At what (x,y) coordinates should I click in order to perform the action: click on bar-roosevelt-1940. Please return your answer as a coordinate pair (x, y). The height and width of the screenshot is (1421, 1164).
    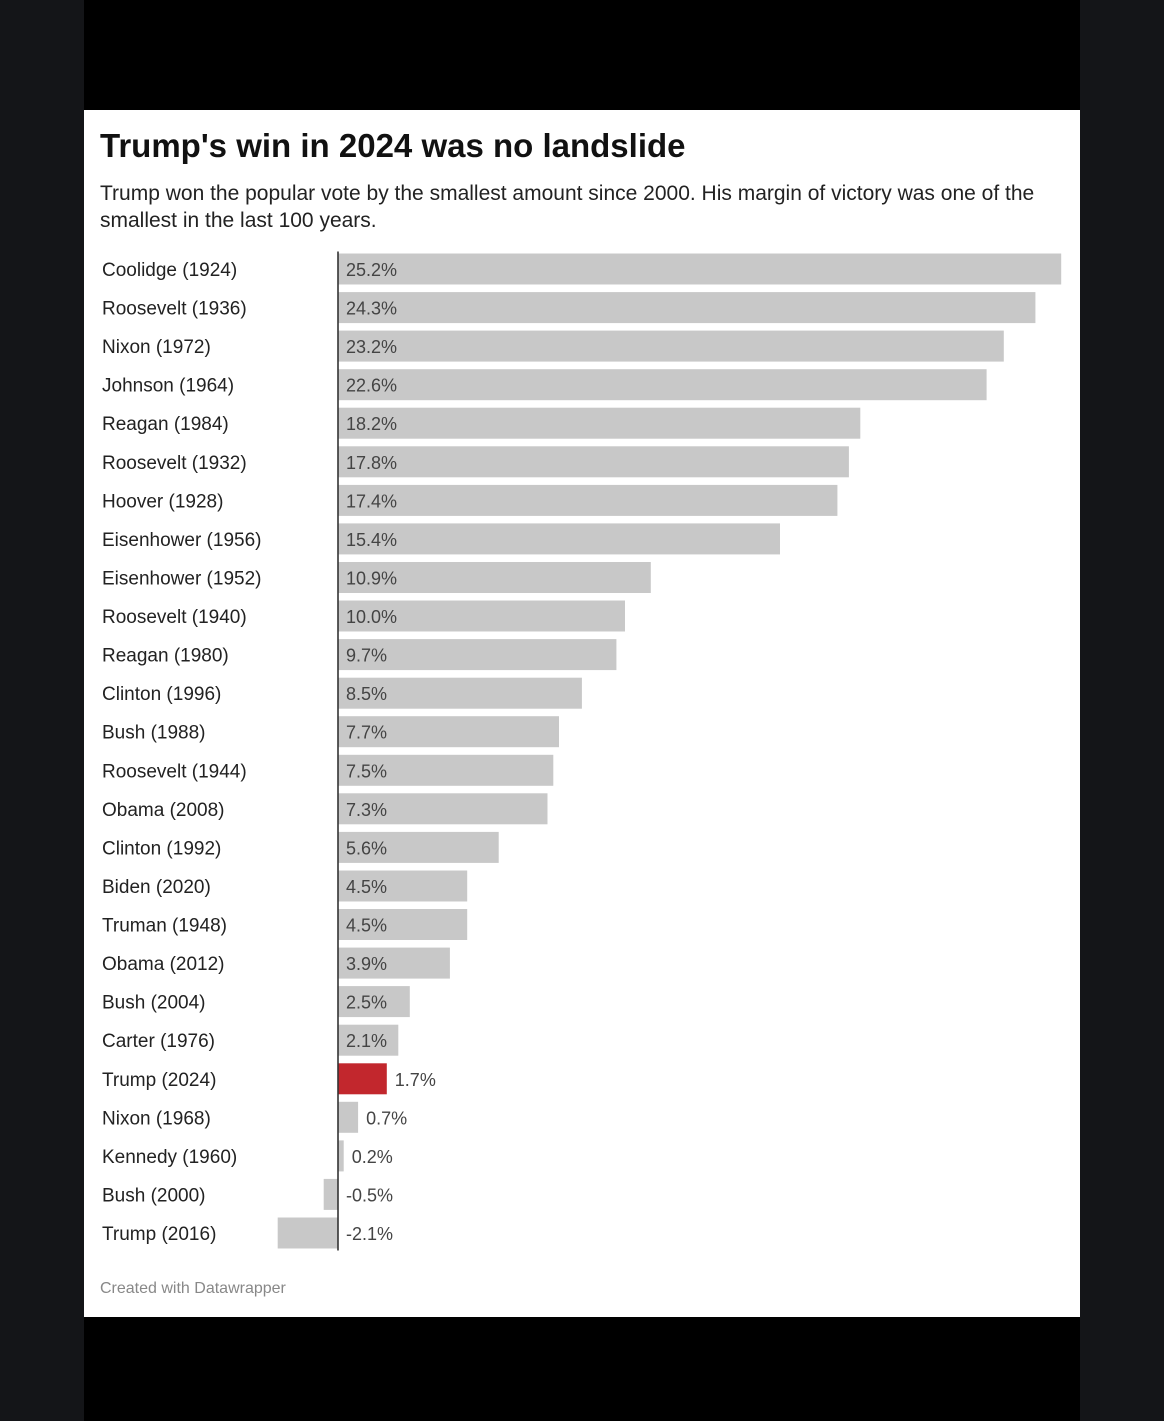
    Looking at the image, I should click on (481, 616).